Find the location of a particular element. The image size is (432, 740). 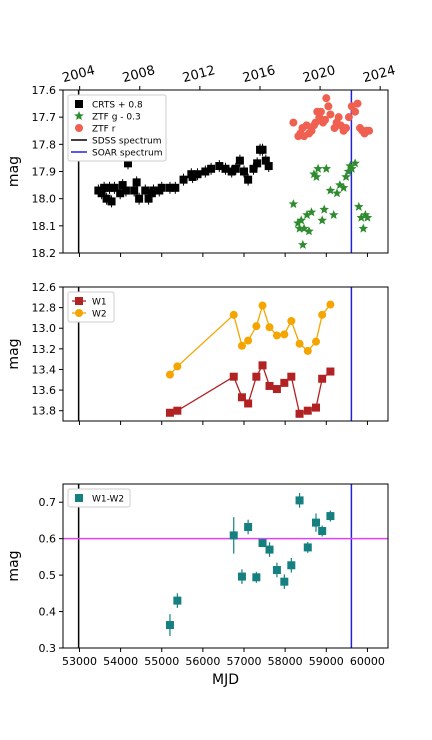

top-tick-label: 2024 is located at coordinates (379, 74).